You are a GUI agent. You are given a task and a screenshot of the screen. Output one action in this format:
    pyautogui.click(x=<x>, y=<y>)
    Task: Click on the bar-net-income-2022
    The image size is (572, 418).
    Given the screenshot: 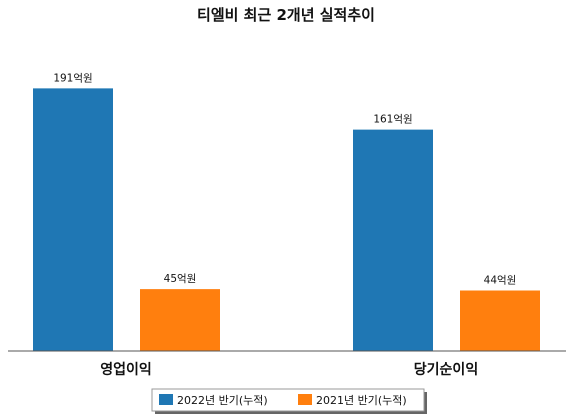 What is the action you would take?
    pyautogui.click(x=393, y=240)
    